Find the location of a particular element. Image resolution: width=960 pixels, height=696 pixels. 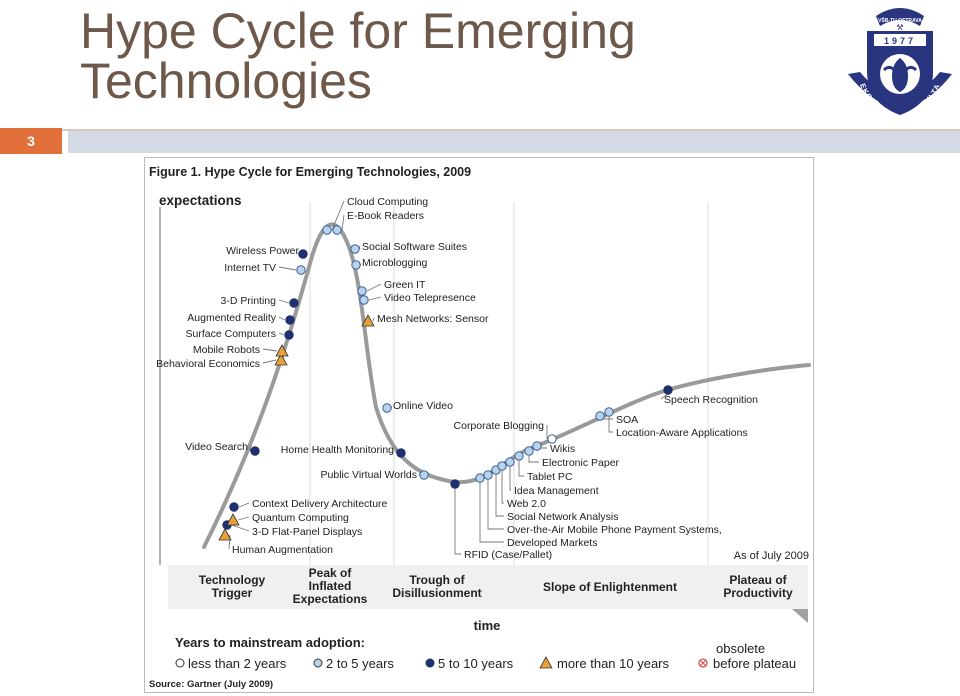

technology-3-d-printing: 3-D Printing is located at coordinates (260, 301).